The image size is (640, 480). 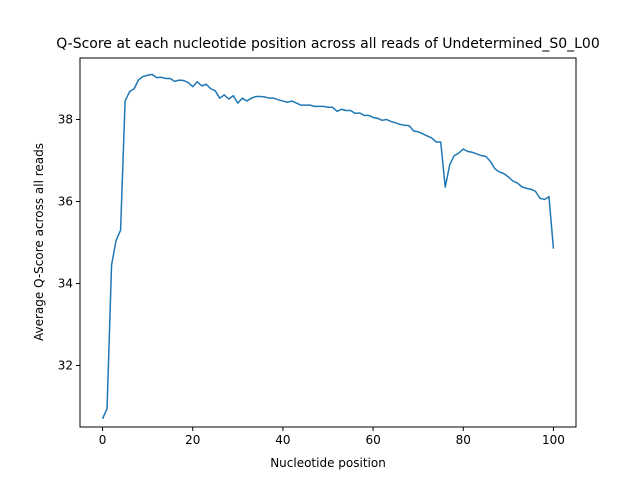 I want to click on y-tick-label: 34, so click(x=65, y=284).